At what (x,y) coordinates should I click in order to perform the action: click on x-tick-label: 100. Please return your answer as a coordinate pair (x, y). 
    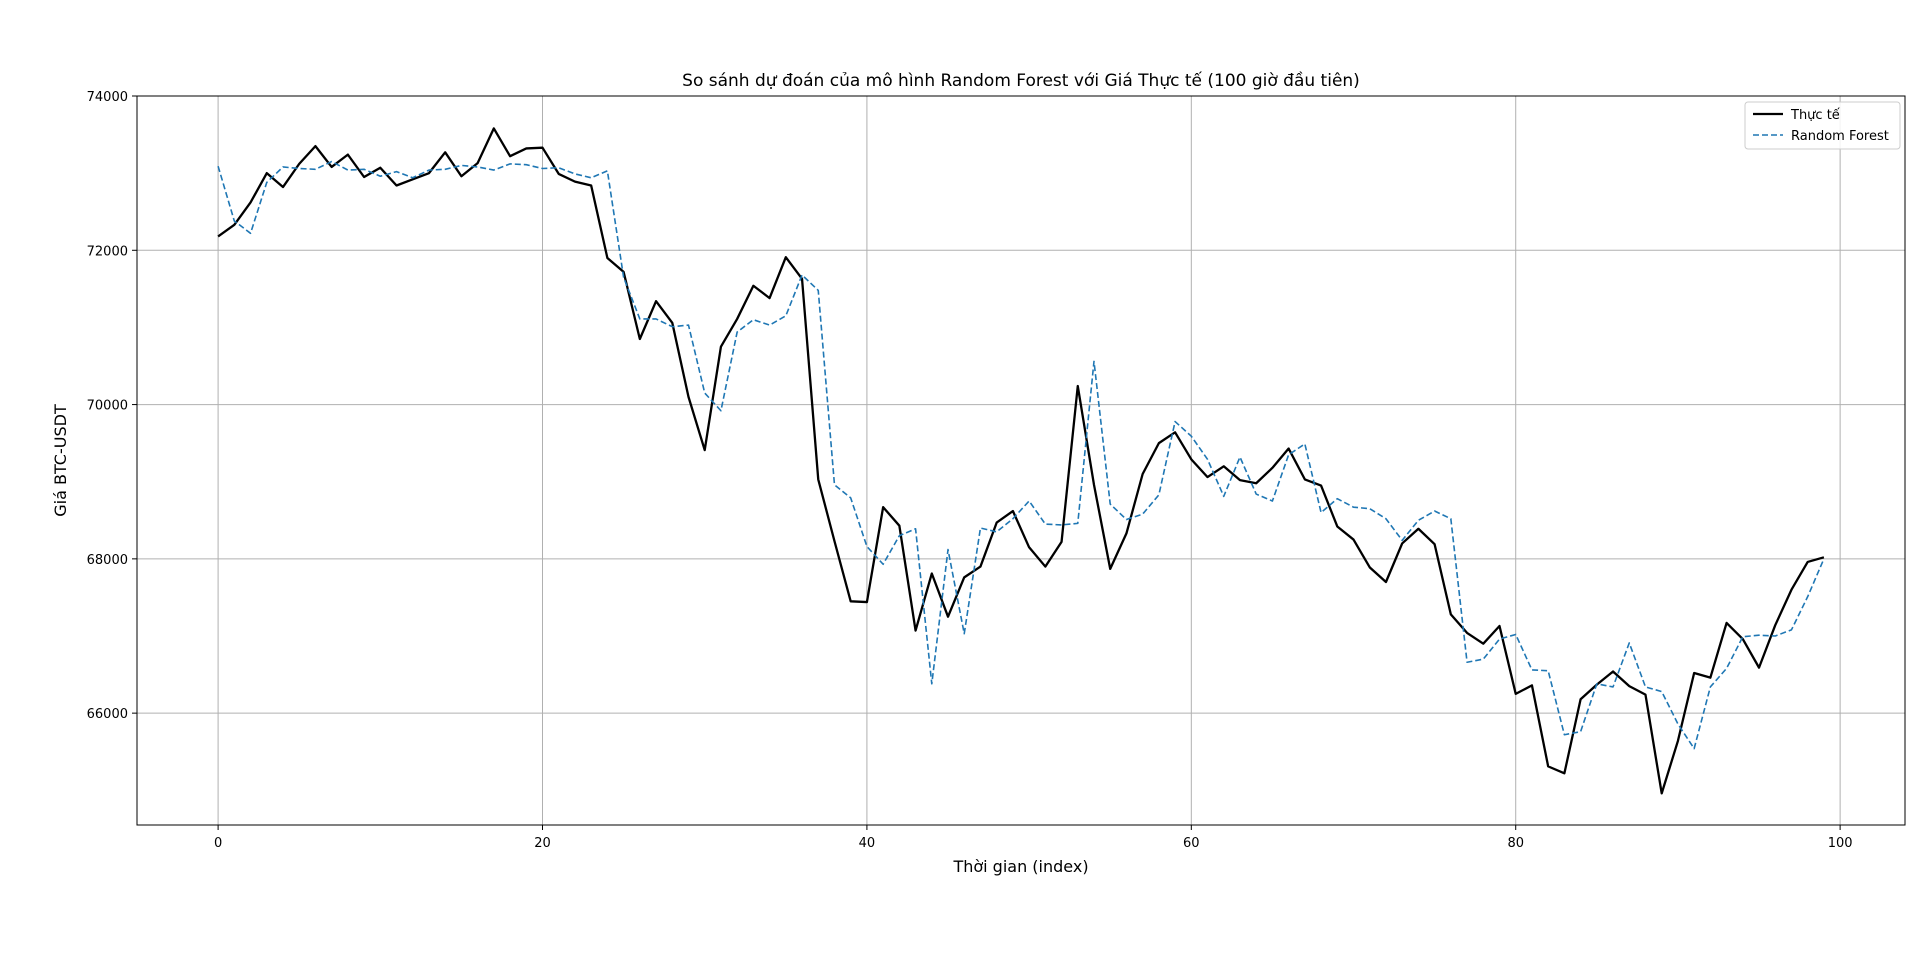
    Looking at the image, I should click on (1840, 843).